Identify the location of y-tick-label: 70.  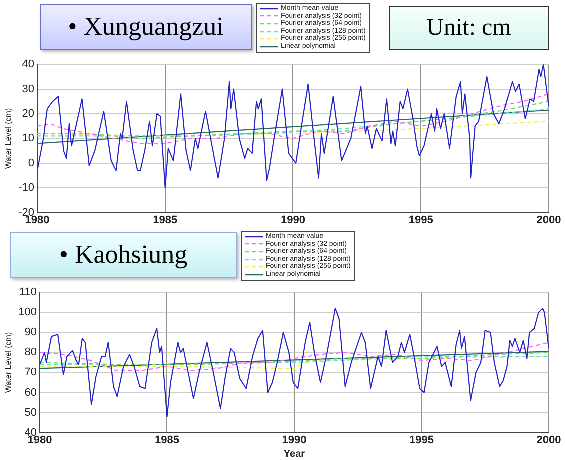
(30, 372).